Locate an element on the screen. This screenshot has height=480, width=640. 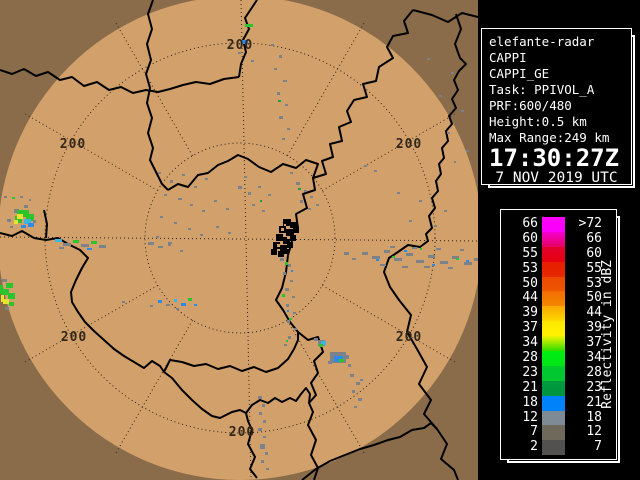
legend-row: 60 66 is located at coordinates (554, 238).